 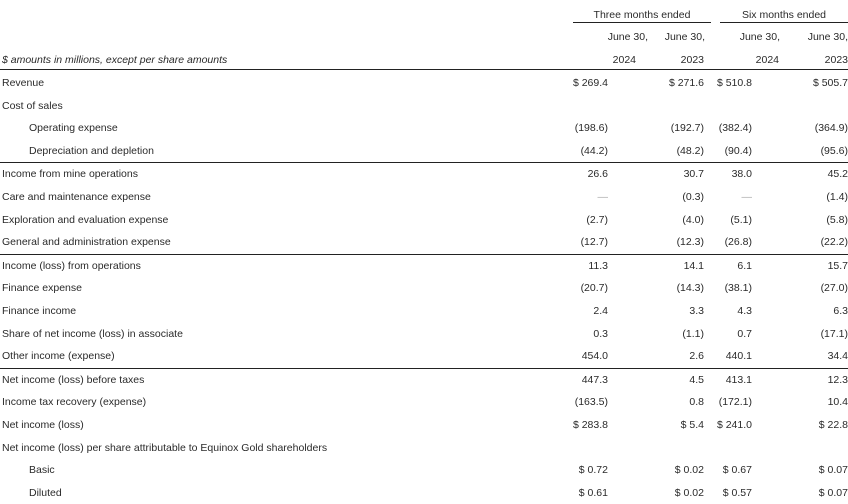 I want to click on cell-h1-2023: (27.0), so click(x=834, y=288).